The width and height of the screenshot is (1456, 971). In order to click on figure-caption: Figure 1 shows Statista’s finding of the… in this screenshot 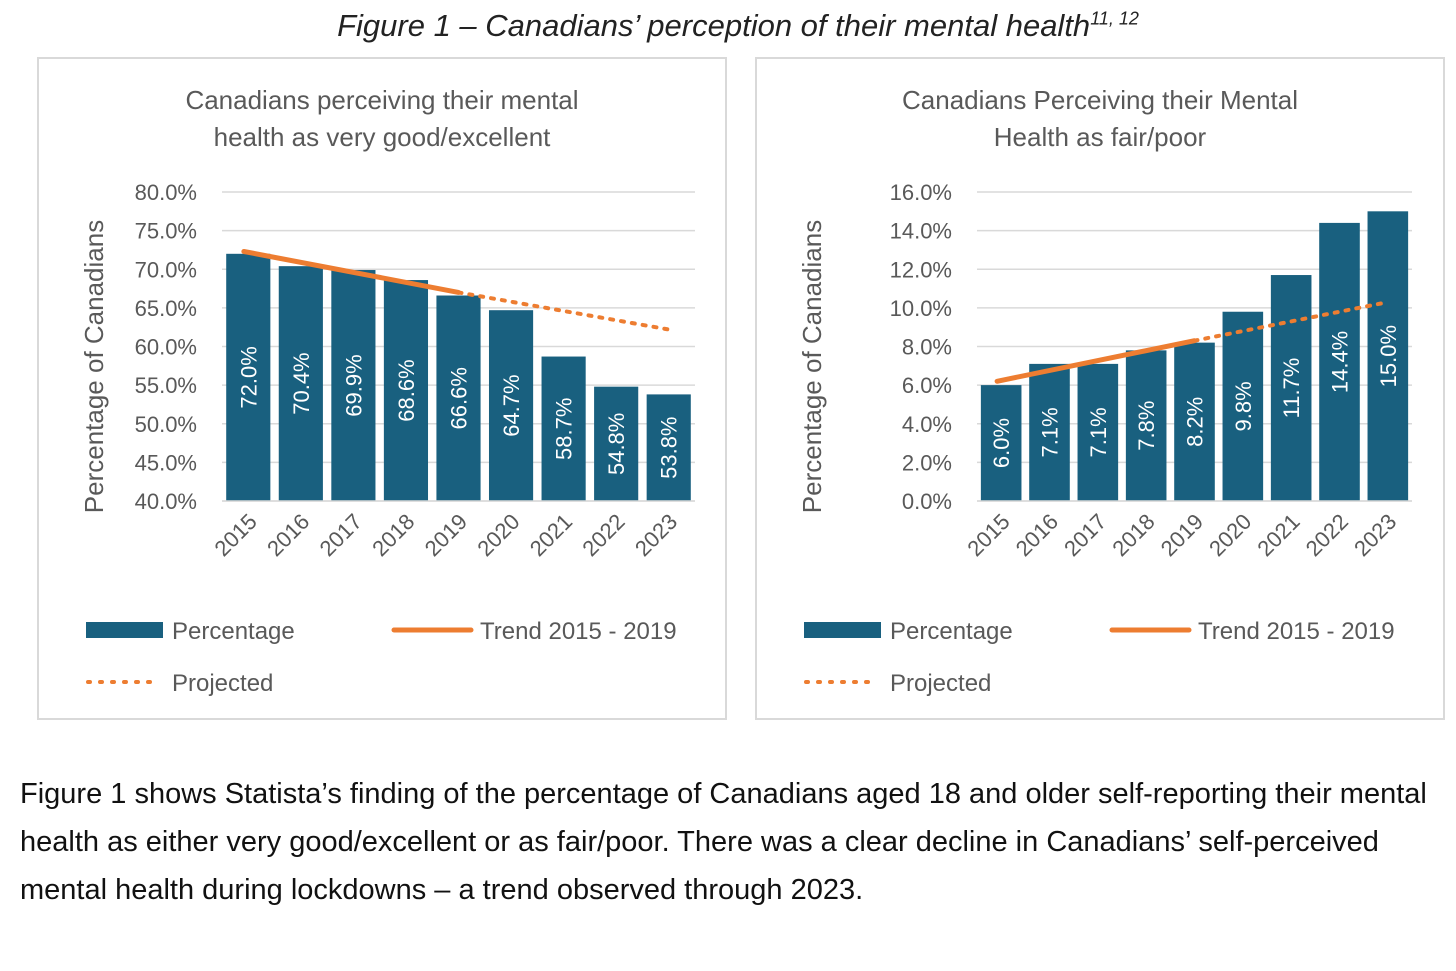, I will do `click(723, 842)`.